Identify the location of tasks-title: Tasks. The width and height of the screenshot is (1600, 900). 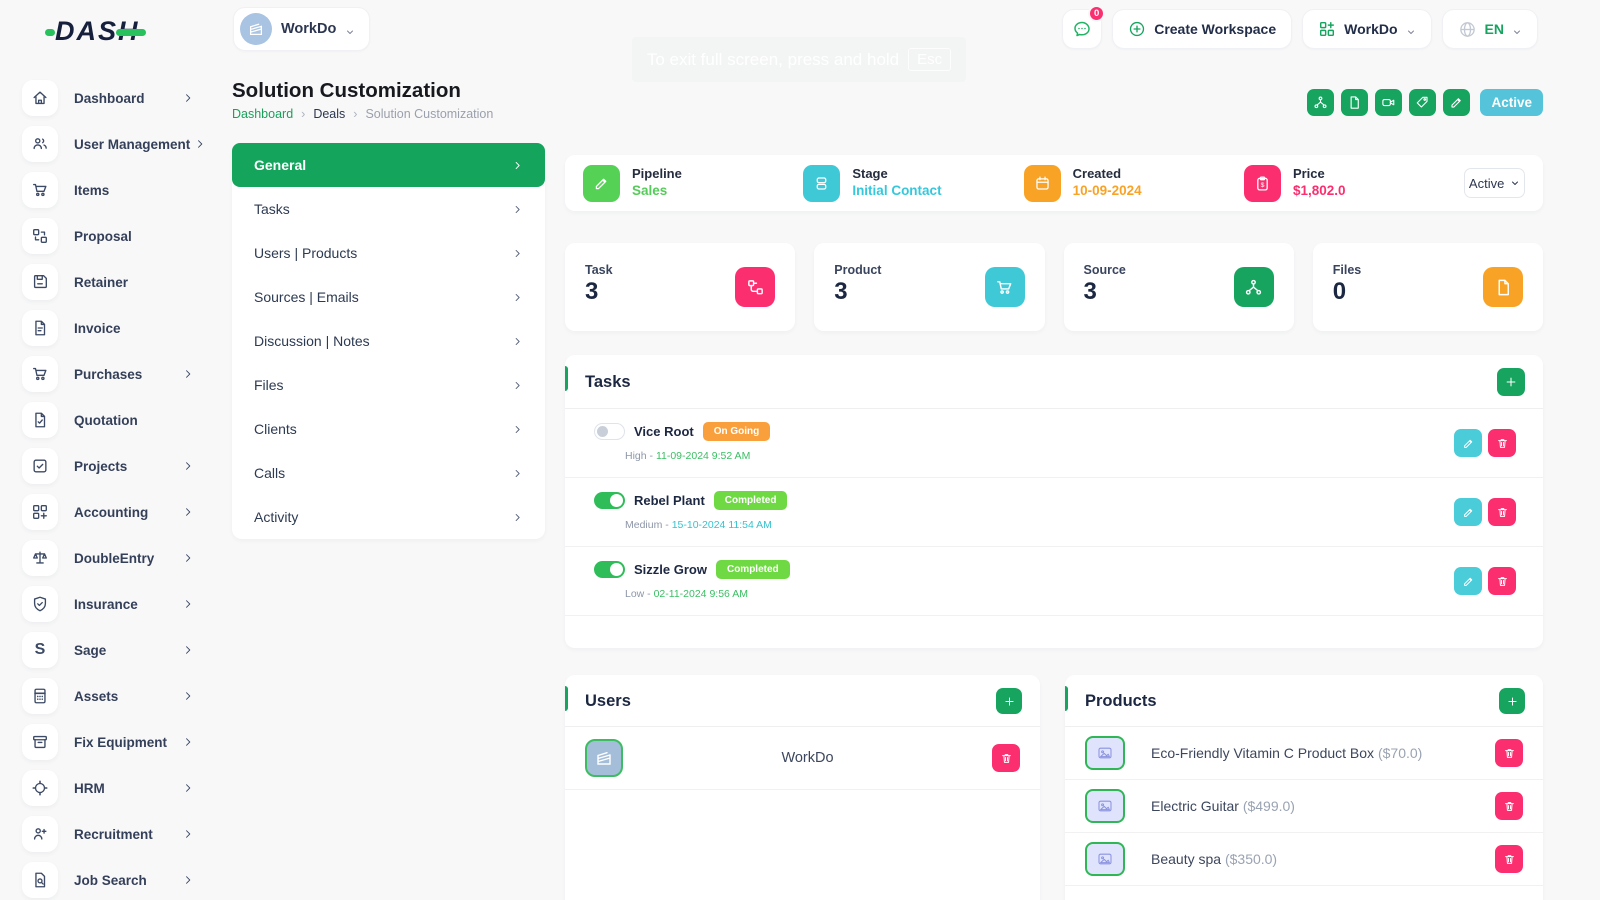
(608, 381).